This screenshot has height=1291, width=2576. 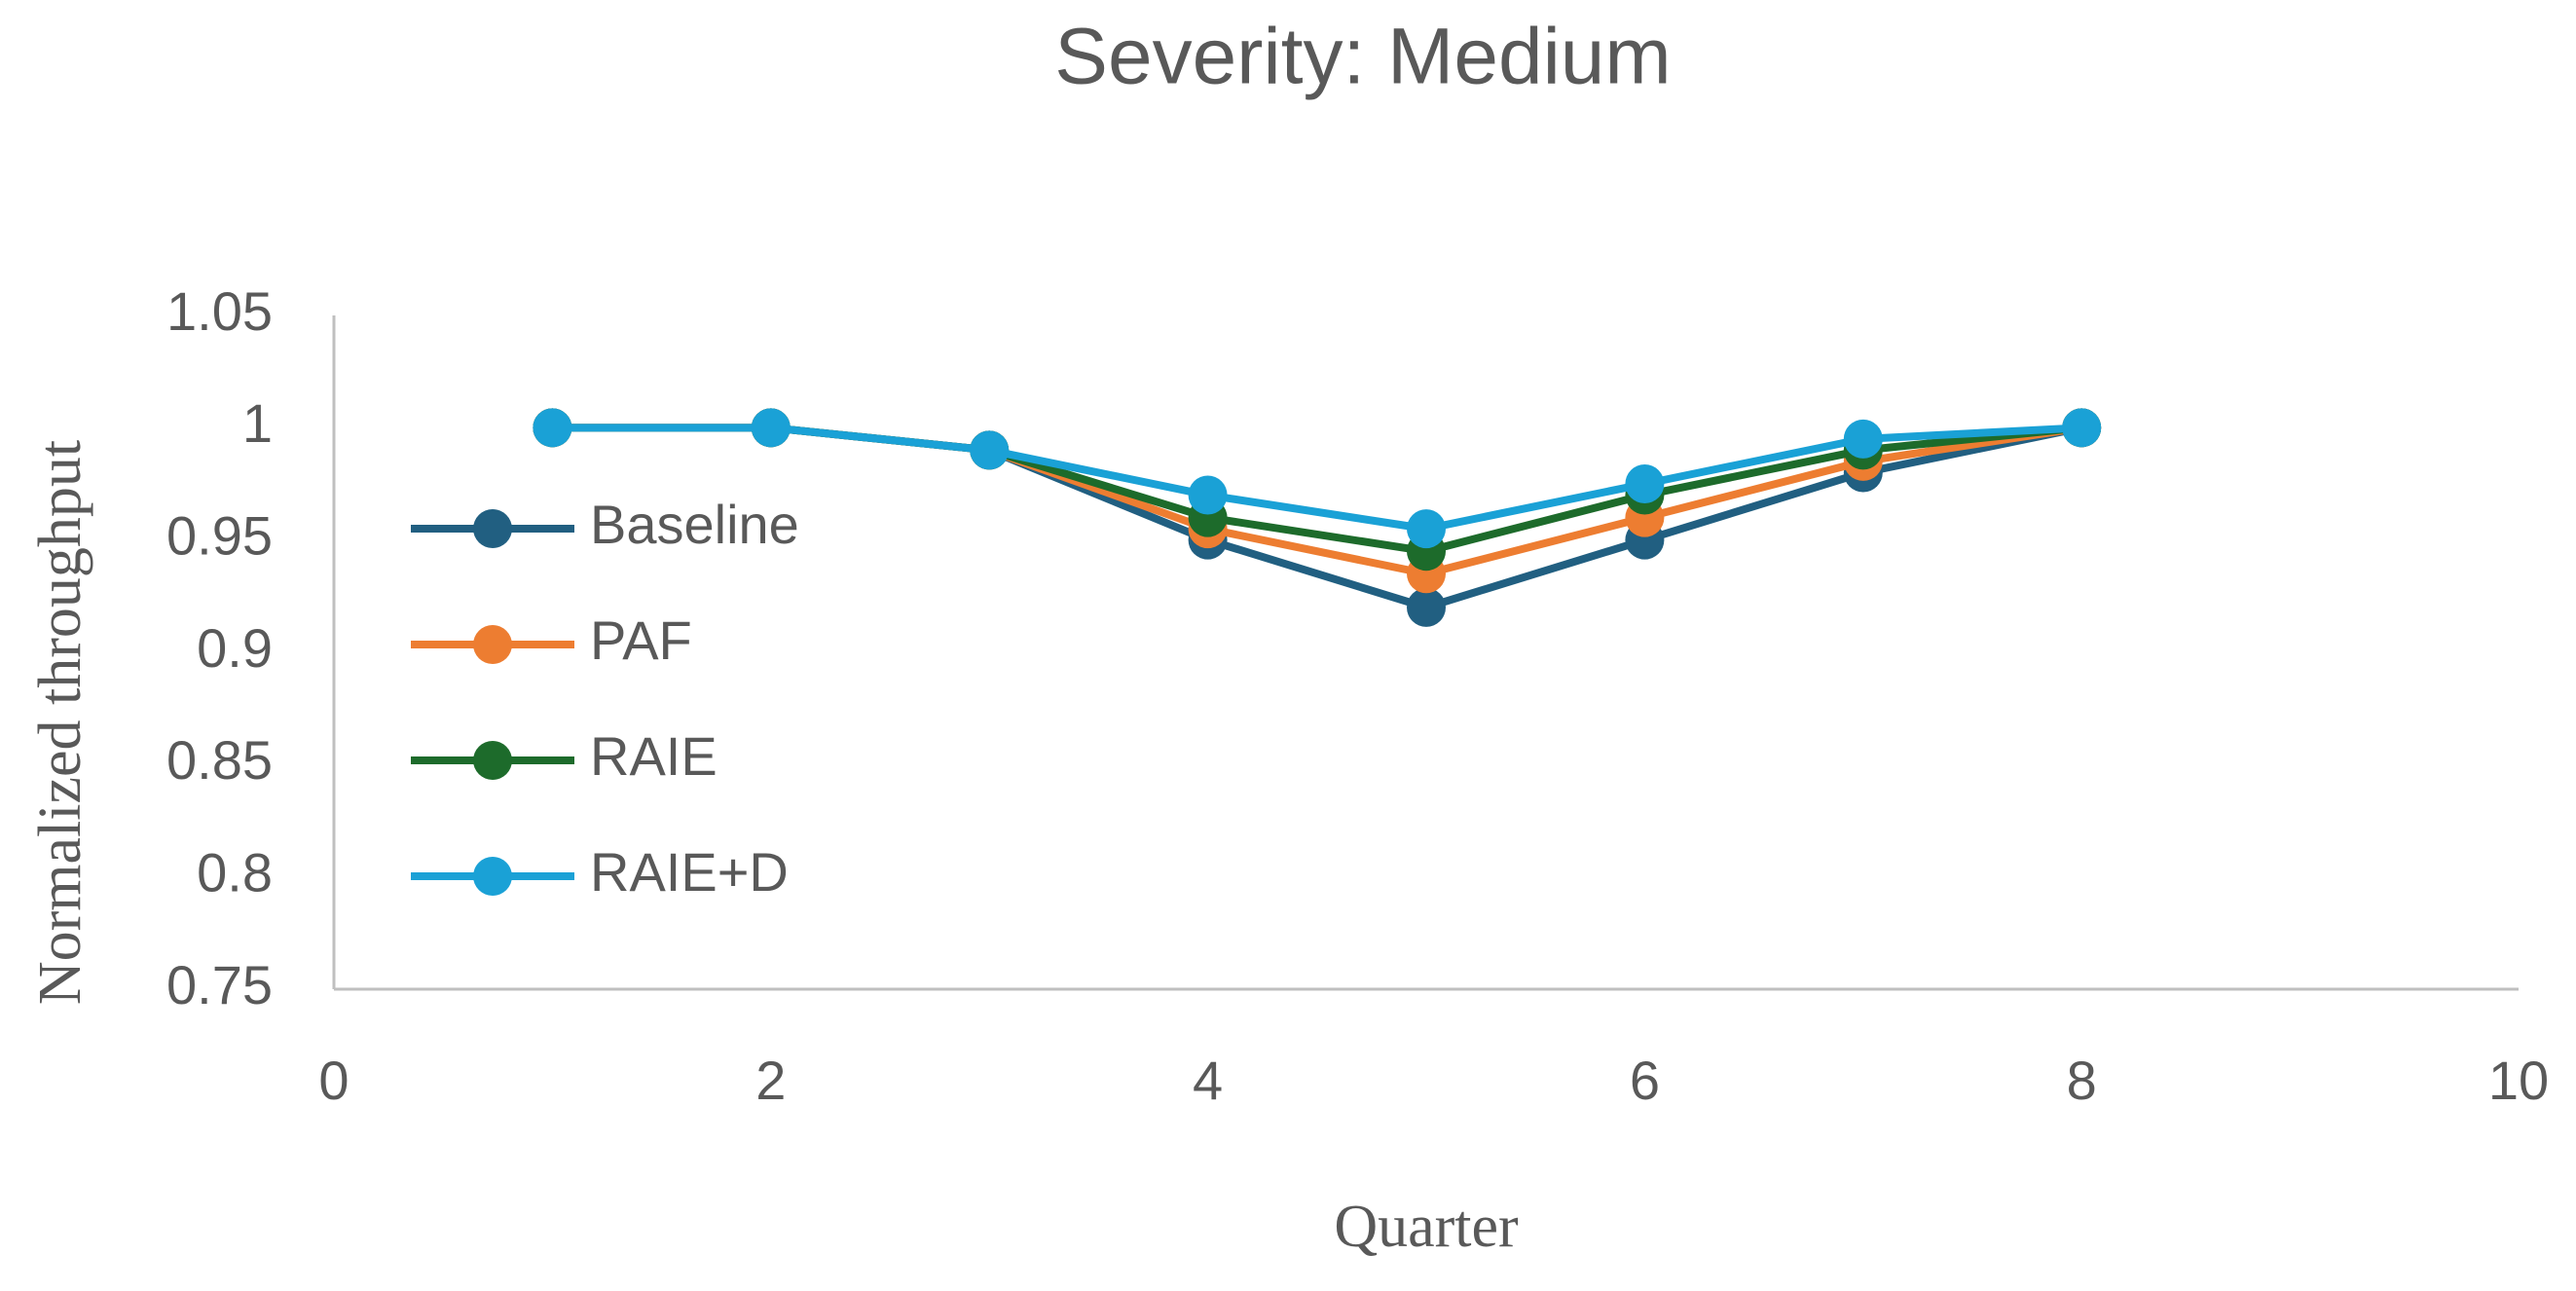 I want to click on x-tick-label: 0, so click(x=333, y=1080).